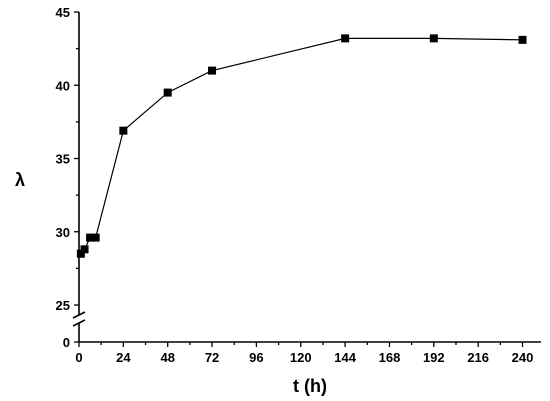 This screenshot has height=401, width=550. Describe the element at coordinates (63, 232) in the screenshot. I see `y-tick-label: 30` at that location.